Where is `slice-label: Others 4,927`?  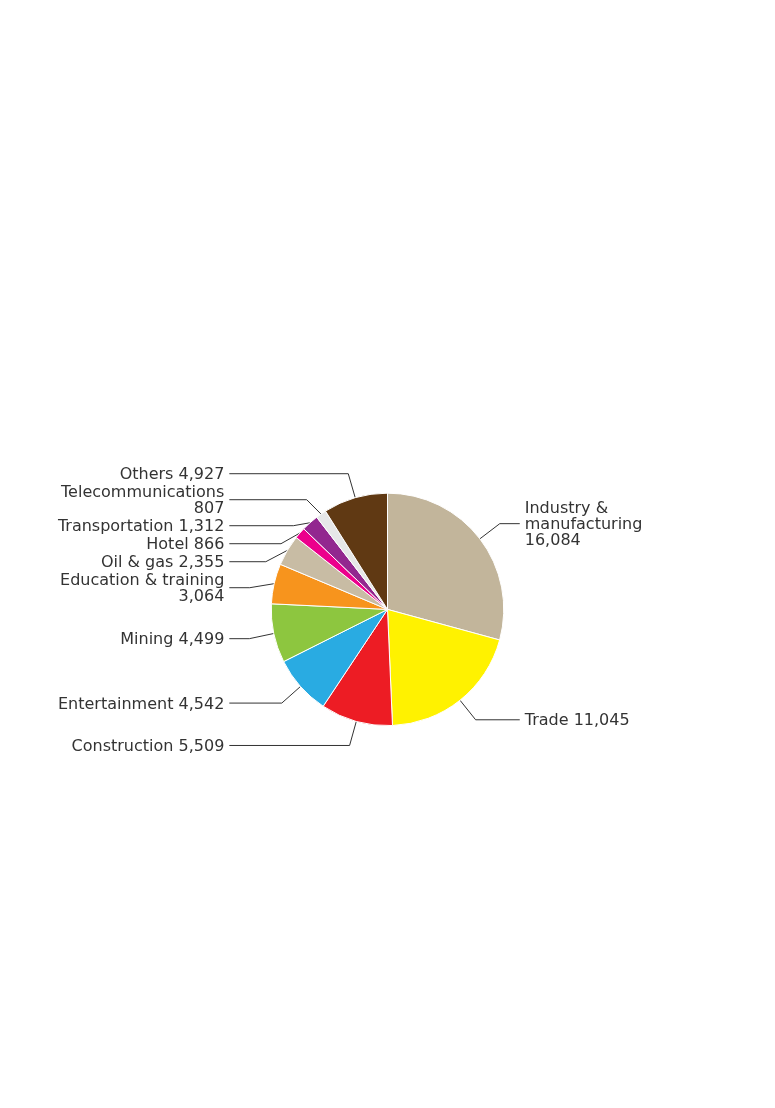
slice-label: Others 4,927 is located at coordinates (172, 474).